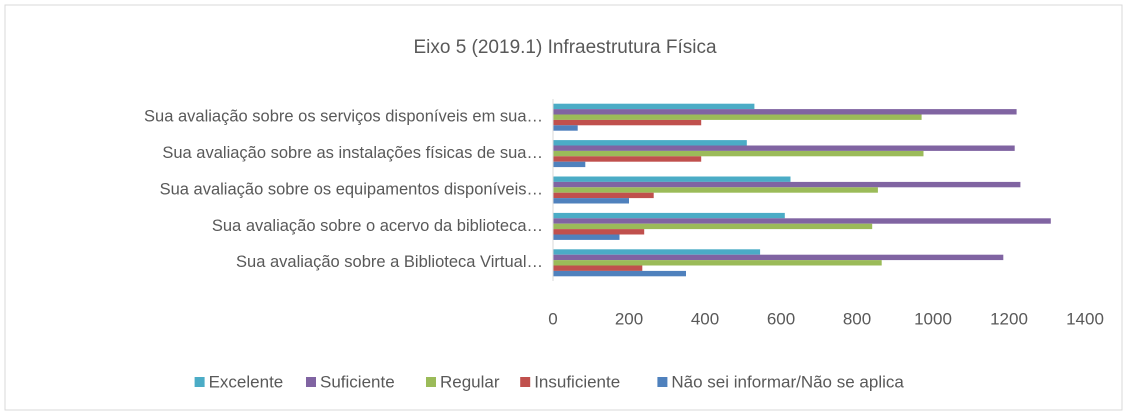 The image size is (1129, 417). Describe the element at coordinates (1085, 318) in the screenshot. I see `x-tick-label: 1400` at that location.